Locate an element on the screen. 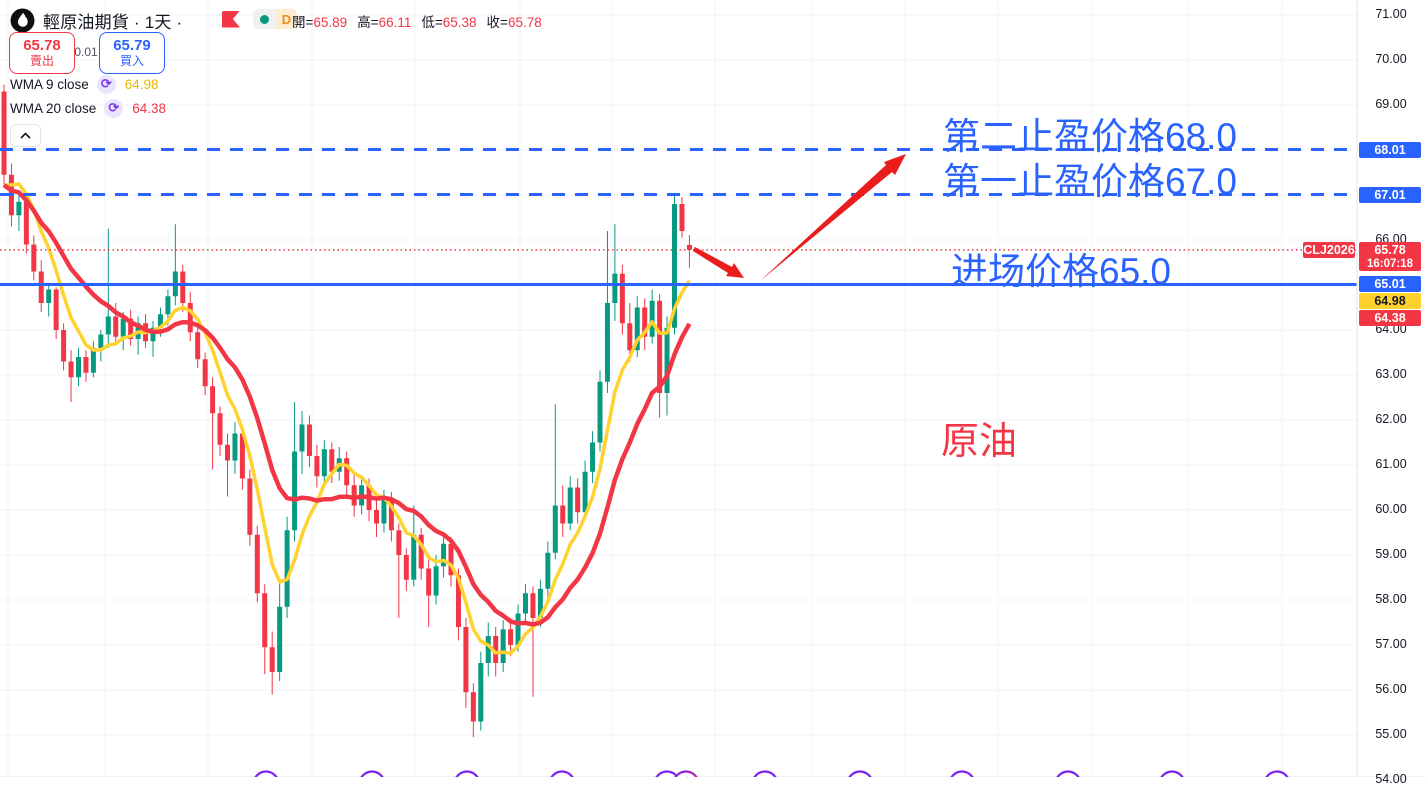 Image resolution: width=1425 pixels, height=800 pixels. sell-price: 65.78 is located at coordinates (42, 46).